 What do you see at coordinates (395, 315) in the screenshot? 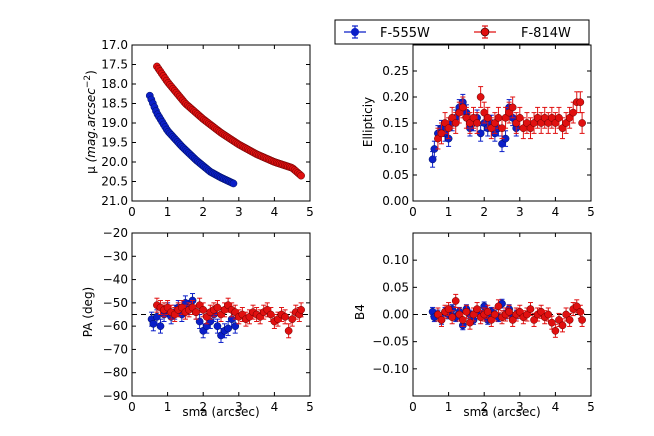
I see `panel-b4-ytick-label: 0.00` at bounding box center [395, 315].